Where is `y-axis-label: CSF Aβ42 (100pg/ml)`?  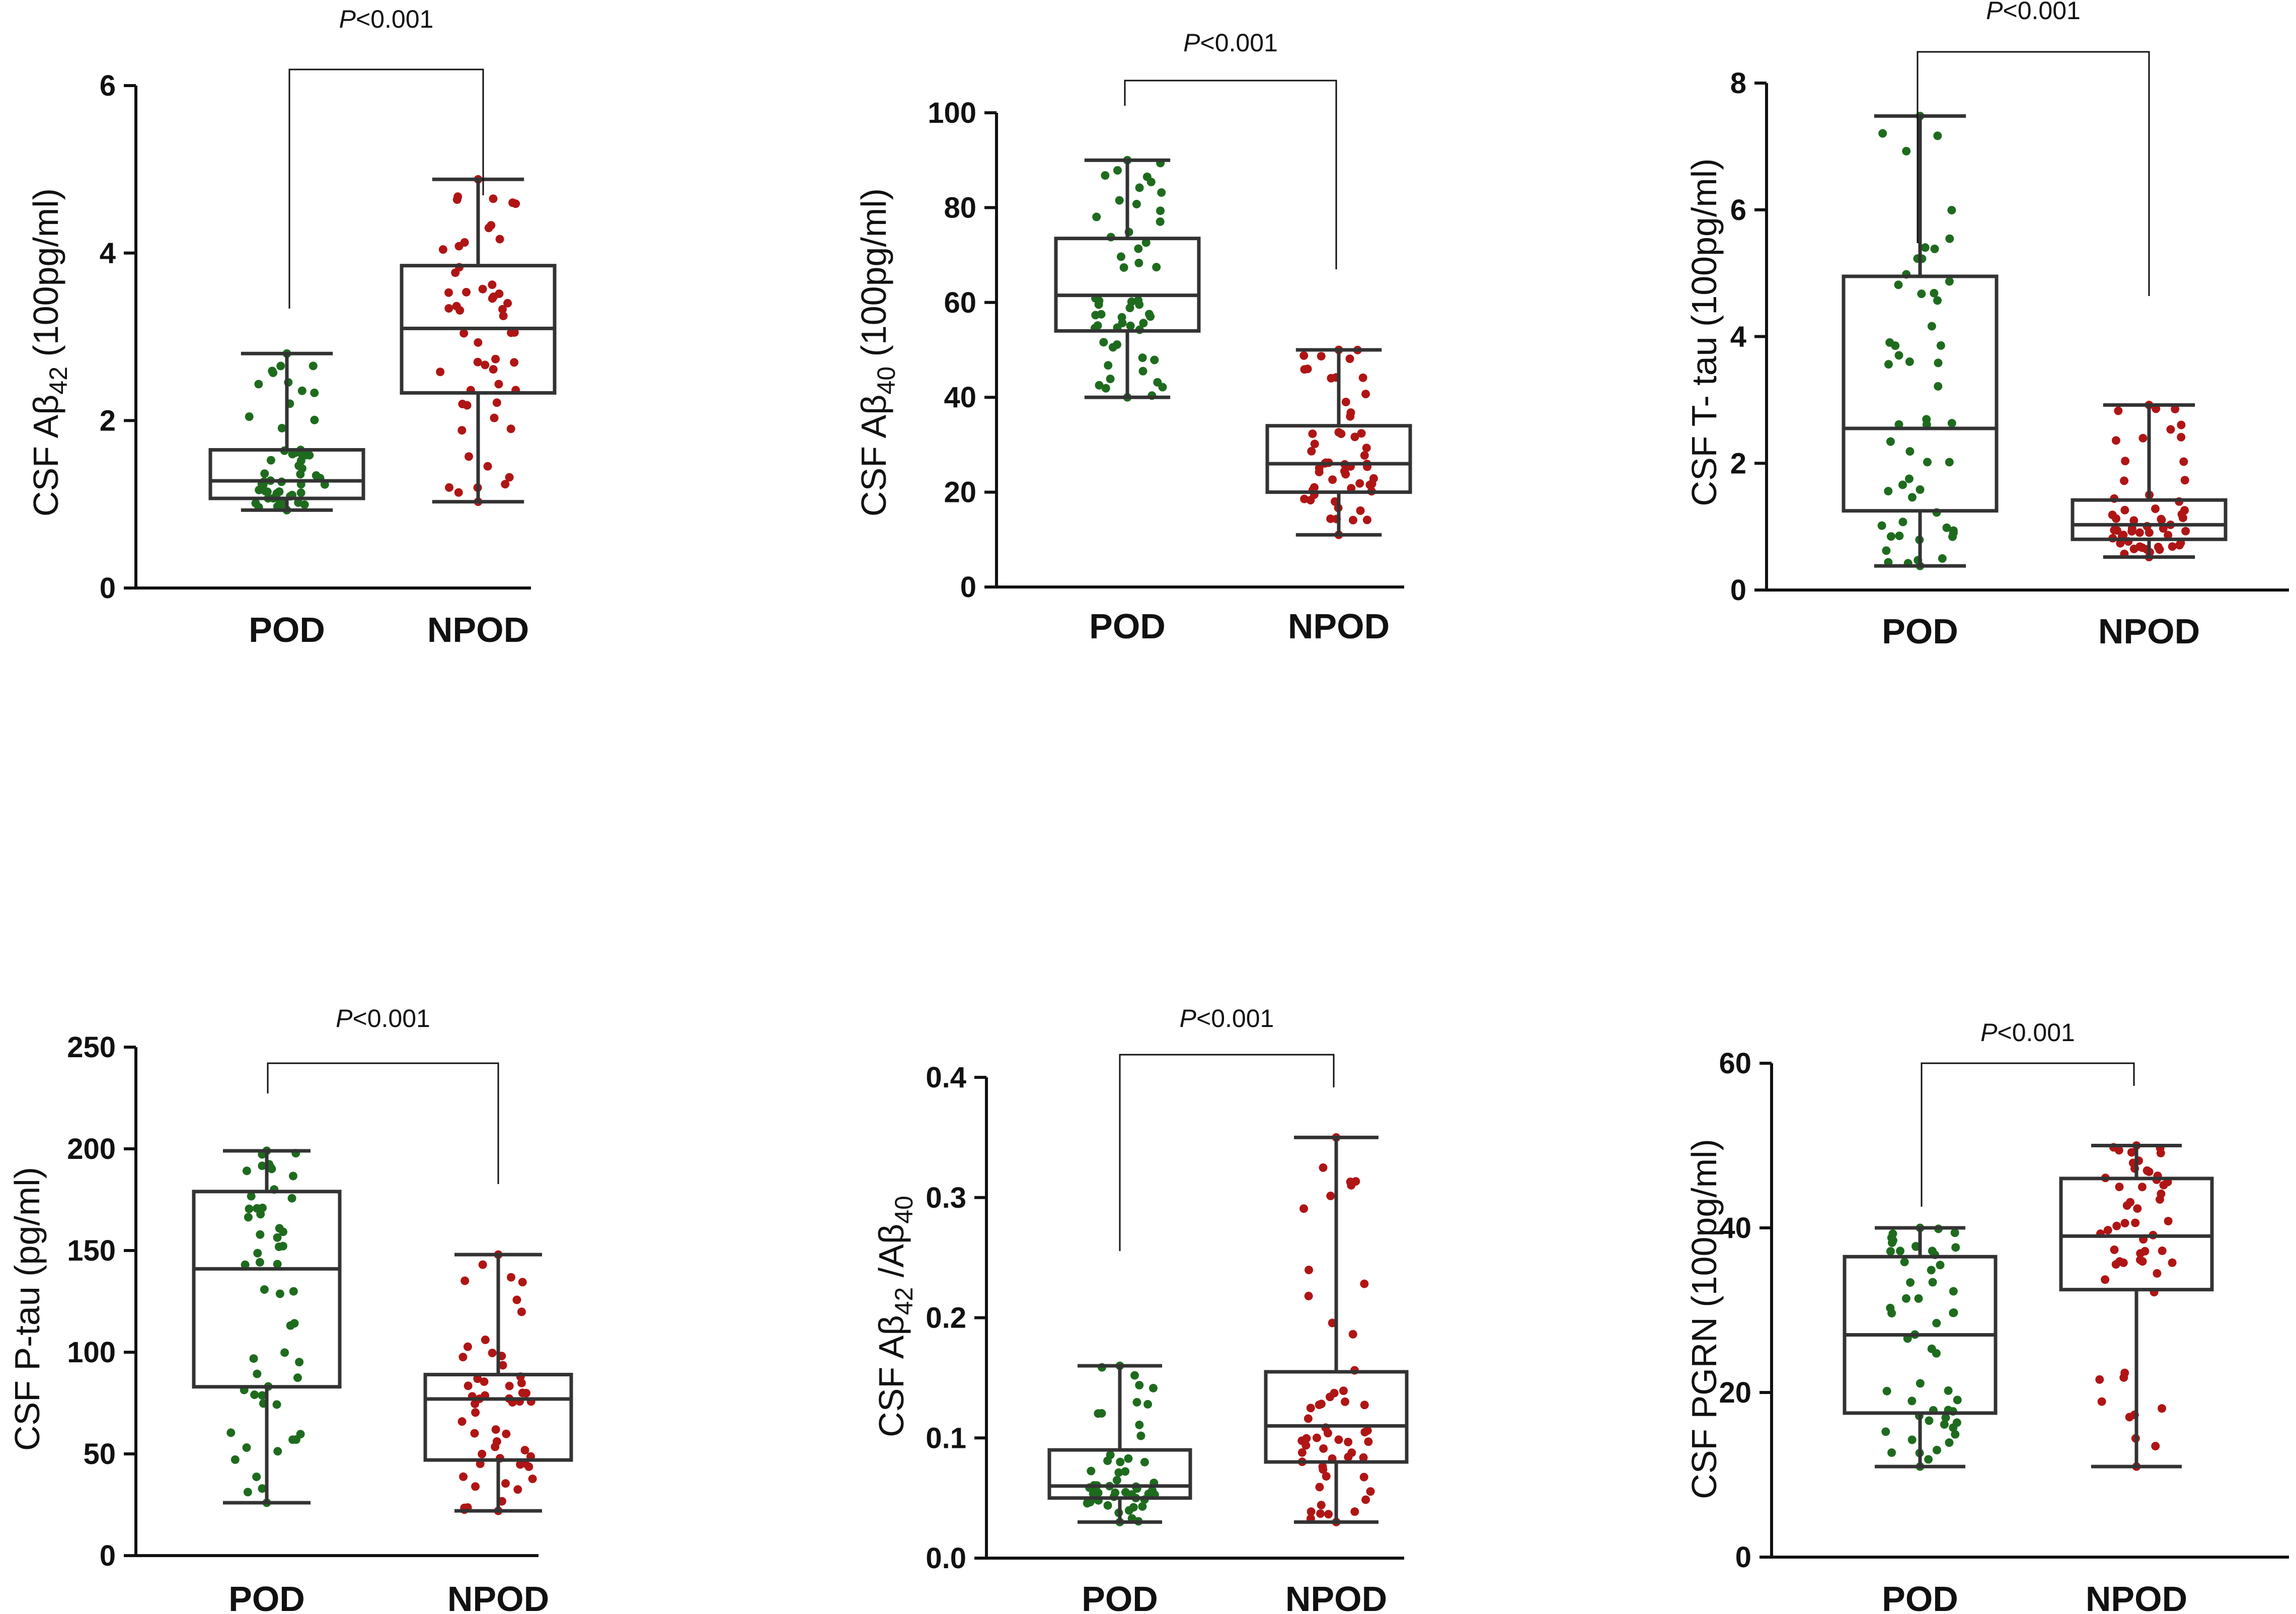 y-axis-label: CSF Aβ42 (100pg/ml) is located at coordinates (49, 352).